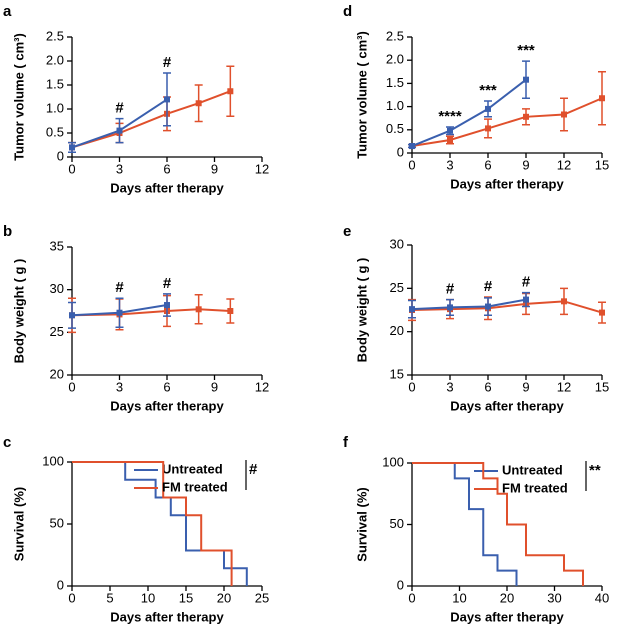 The image size is (638, 628). Describe the element at coordinates (347, 231) in the screenshot. I see `panel-label: e` at that location.